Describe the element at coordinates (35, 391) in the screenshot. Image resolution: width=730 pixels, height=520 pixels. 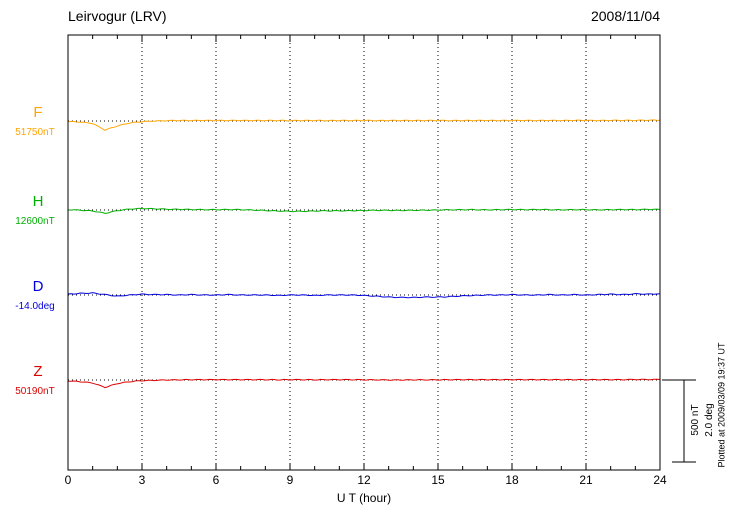
I see `series-baseline-label-Z: 50190nT` at that location.